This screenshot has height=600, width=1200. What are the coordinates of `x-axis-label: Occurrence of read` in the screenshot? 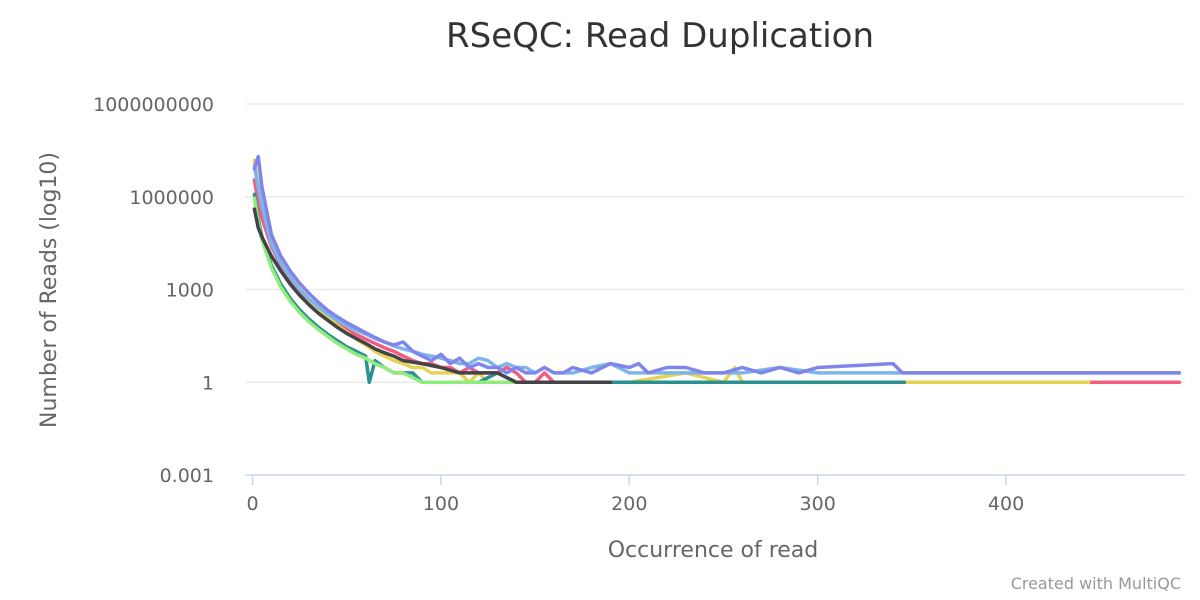 It's located at (713, 550).